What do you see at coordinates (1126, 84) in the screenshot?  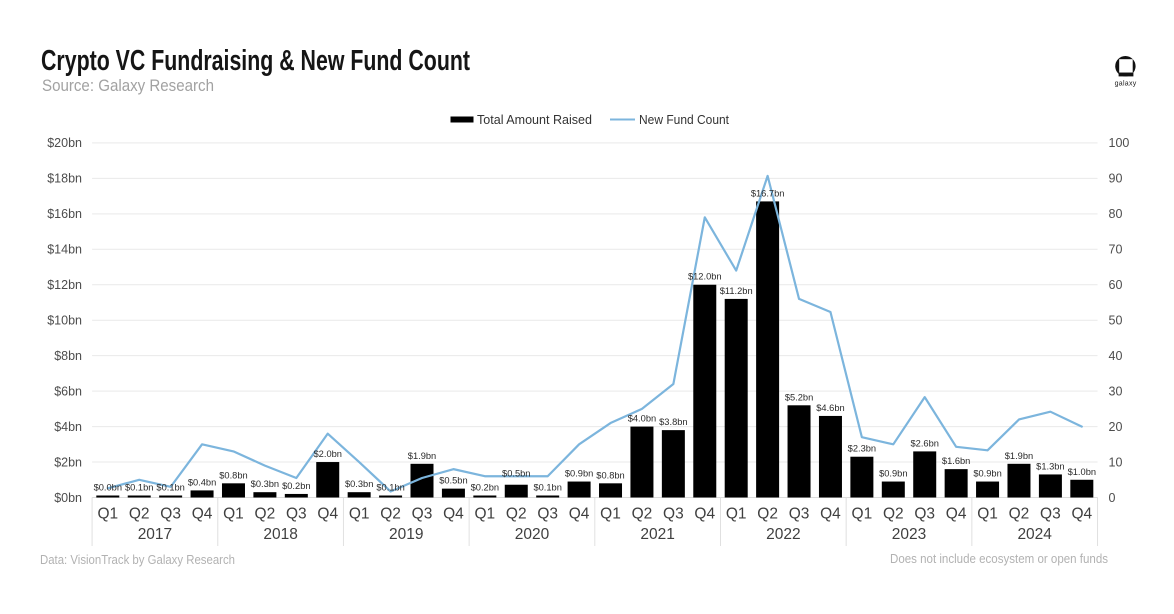 I see `svg-text: galaxy` at bounding box center [1126, 84].